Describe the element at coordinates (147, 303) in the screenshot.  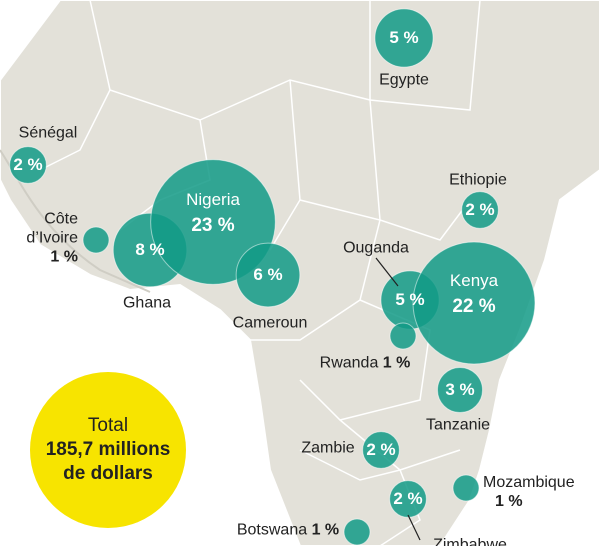
I see `country-label: Ghana` at that location.